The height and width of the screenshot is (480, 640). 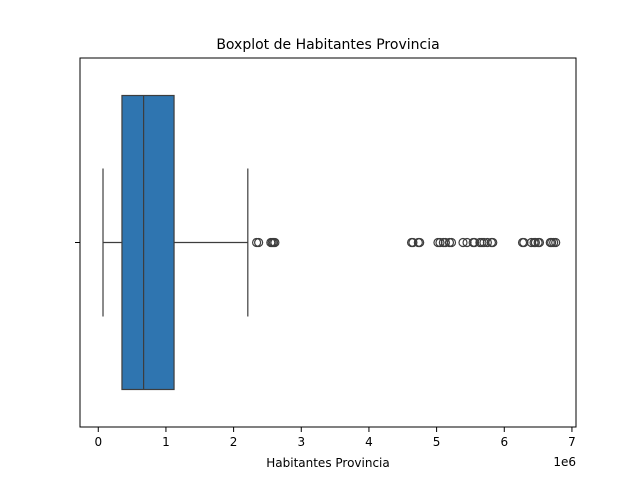 I want to click on x-axis-offset-label: 1e6, so click(x=564, y=462).